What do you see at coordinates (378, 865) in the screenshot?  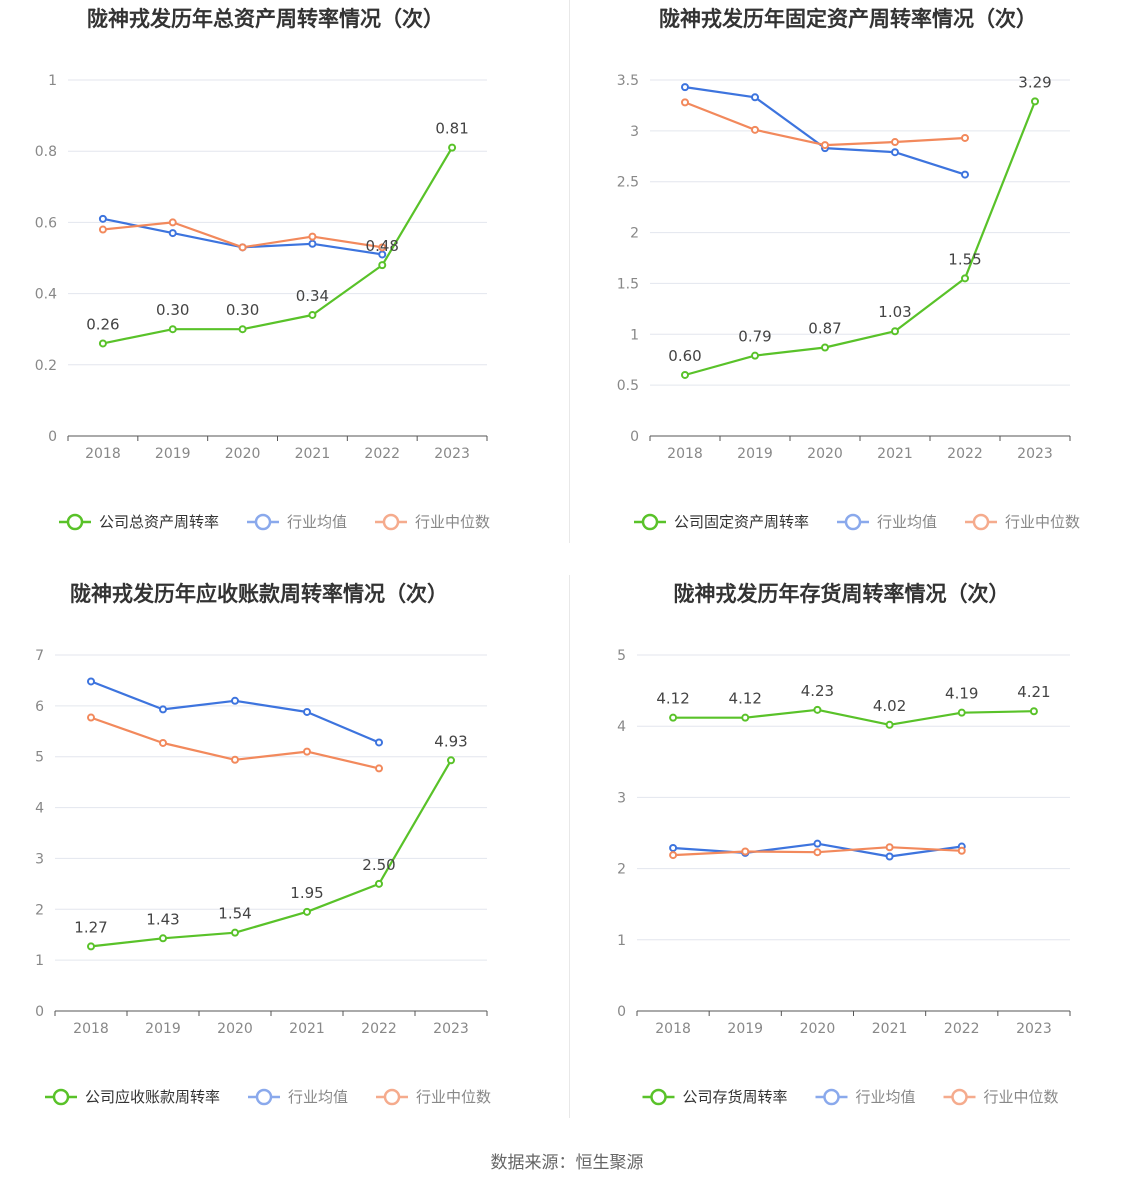 I see `data-label: 2.50` at bounding box center [378, 865].